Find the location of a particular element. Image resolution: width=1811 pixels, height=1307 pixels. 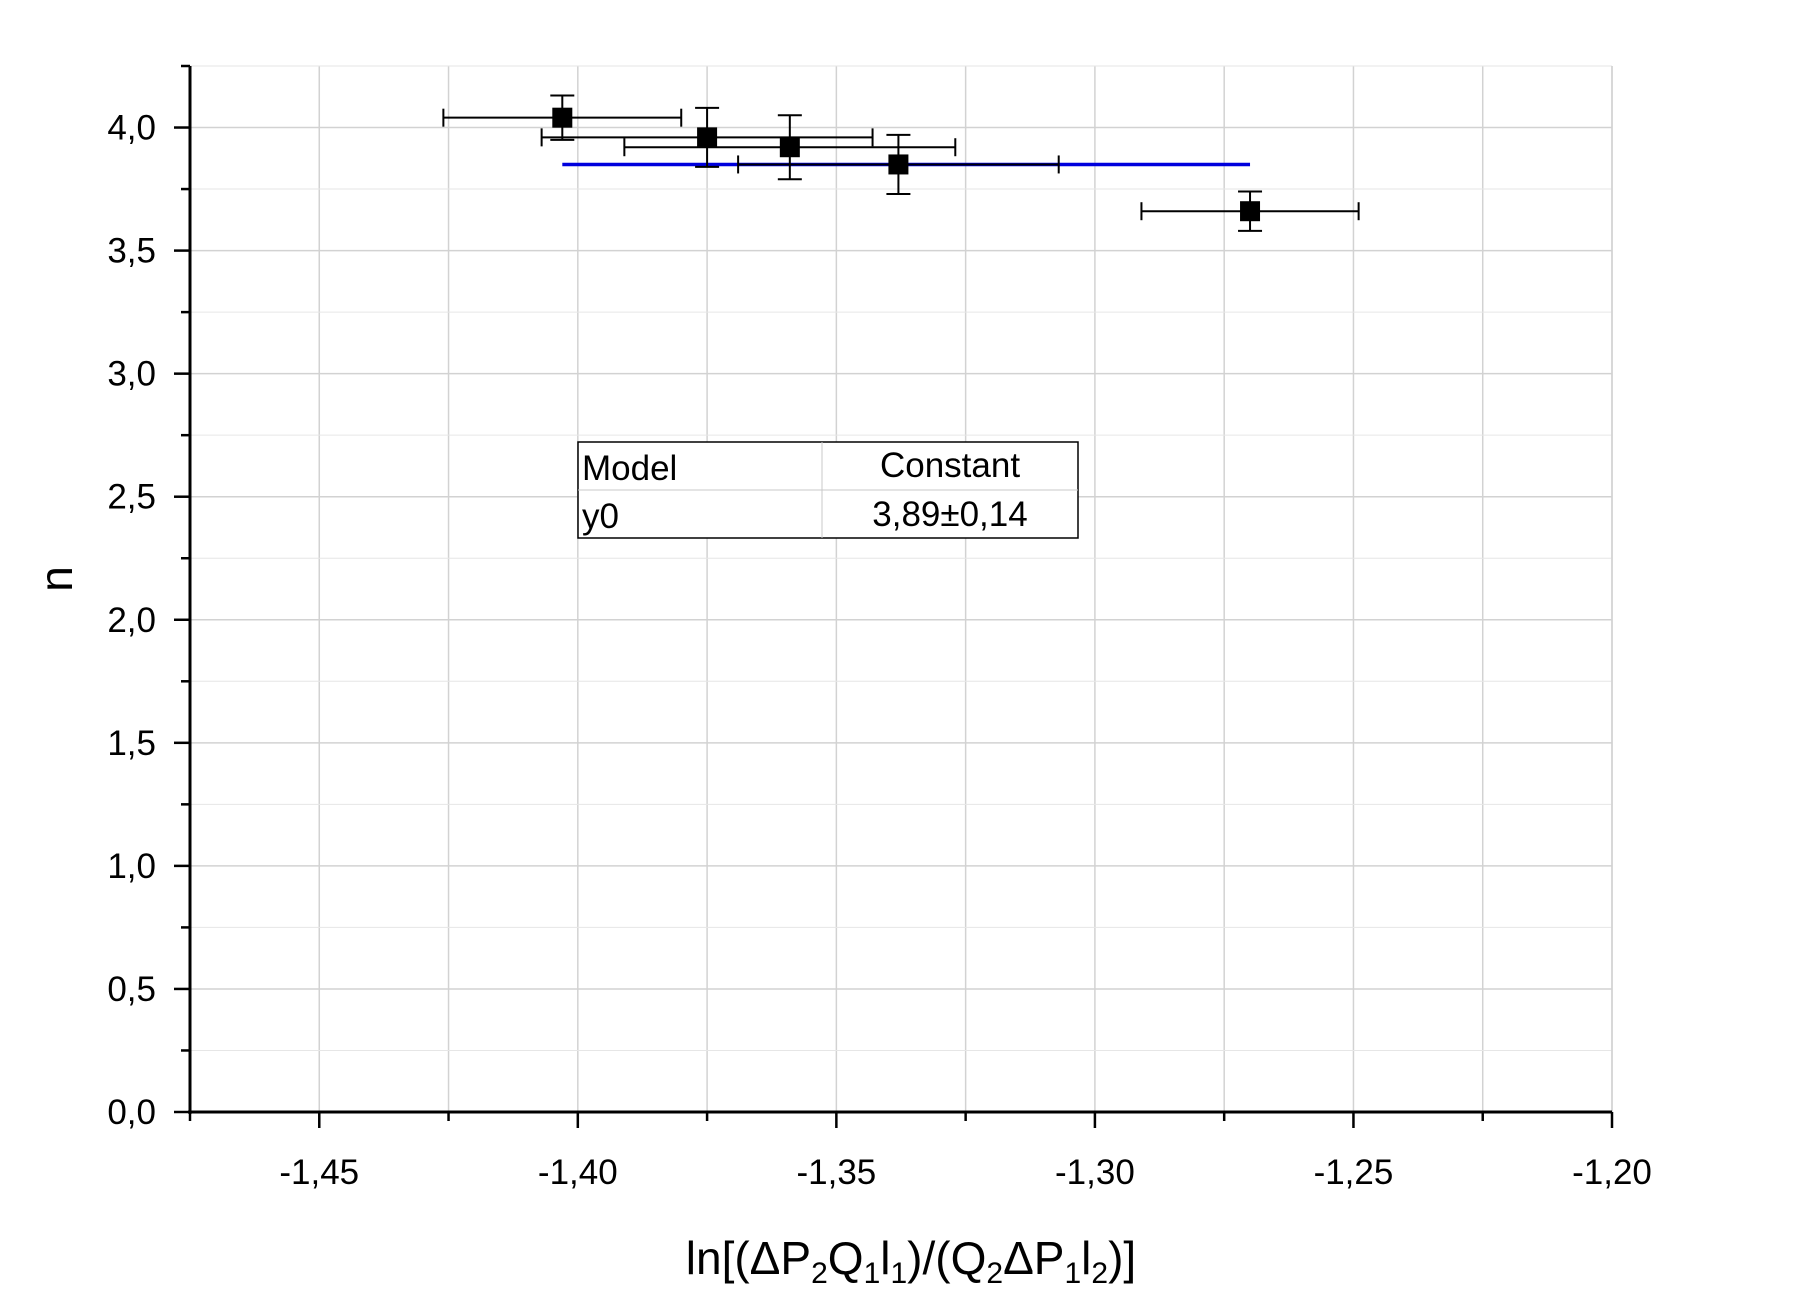

fit-table-header-model: Model is located at coordinates (629, 468).